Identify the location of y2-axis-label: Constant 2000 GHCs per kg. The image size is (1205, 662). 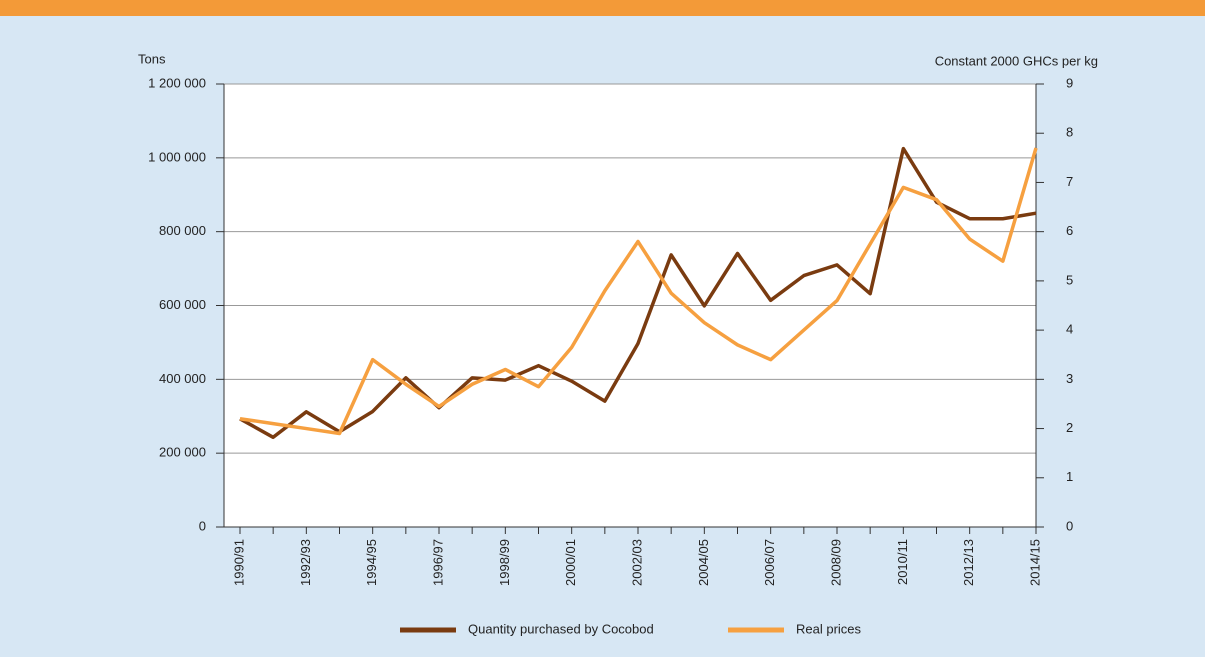
(1016, 60).